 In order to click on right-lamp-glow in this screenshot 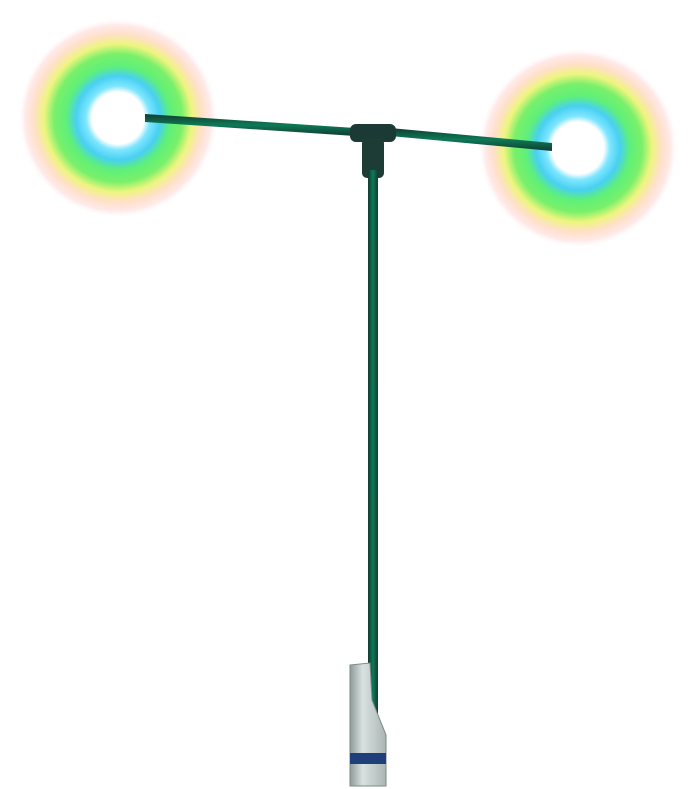, I will do `click(578, 148)`.